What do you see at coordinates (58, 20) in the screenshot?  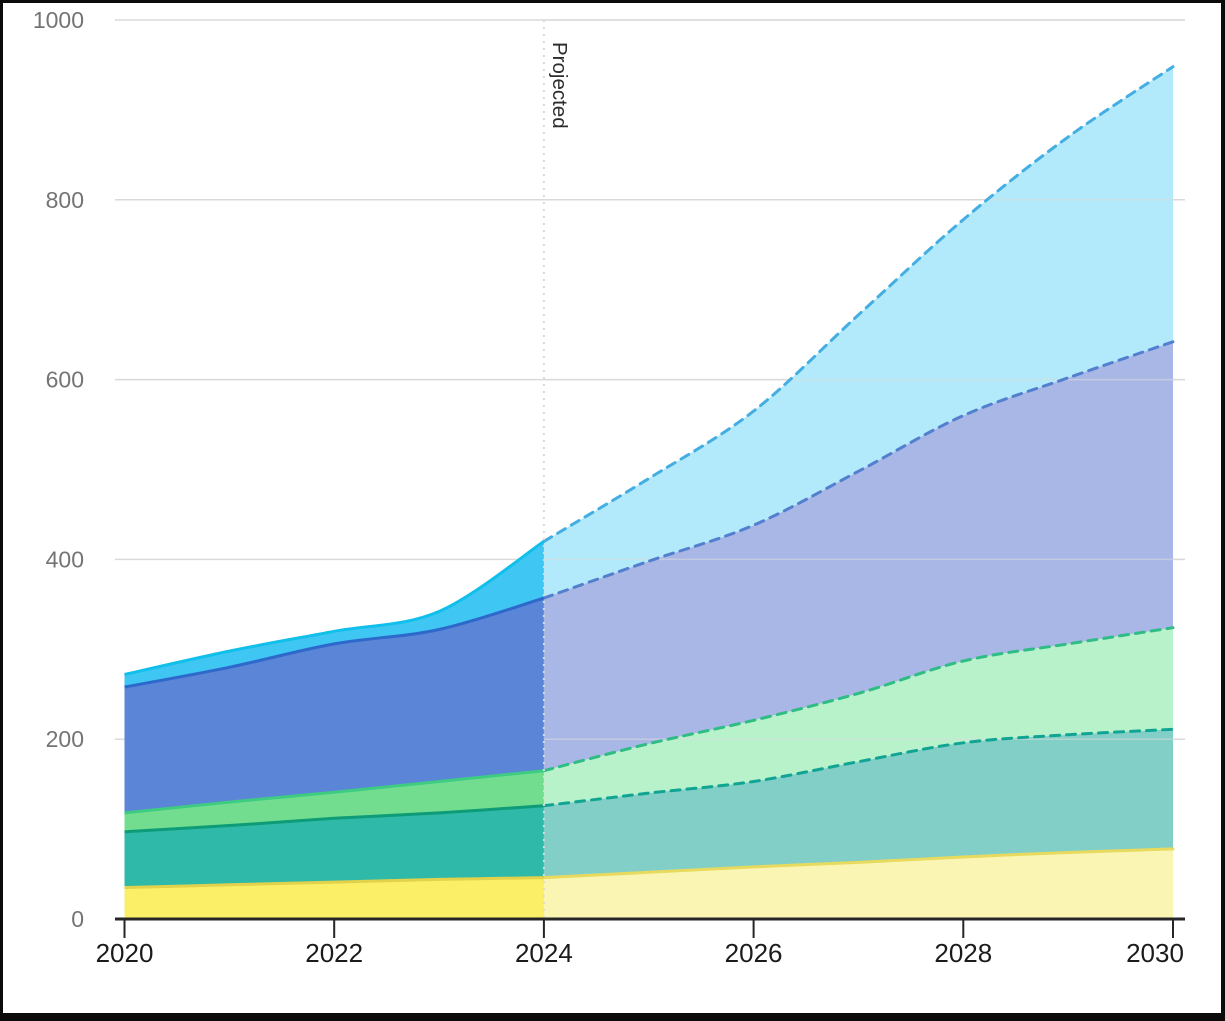 I see `y-tick-label-1000: 1000` at bounding box center [58, 20].